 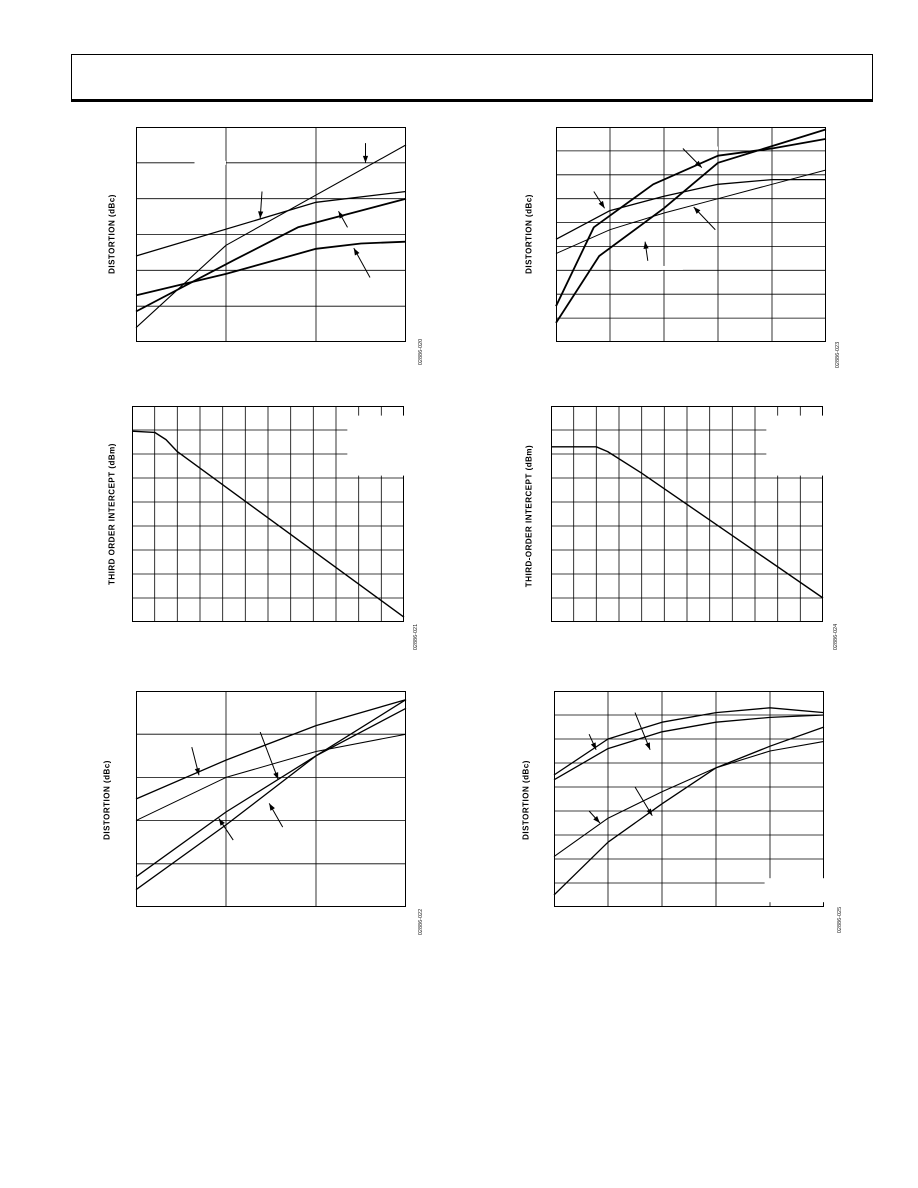 I want to click on figure-id: 02886-020, so click(x=421, y=352).